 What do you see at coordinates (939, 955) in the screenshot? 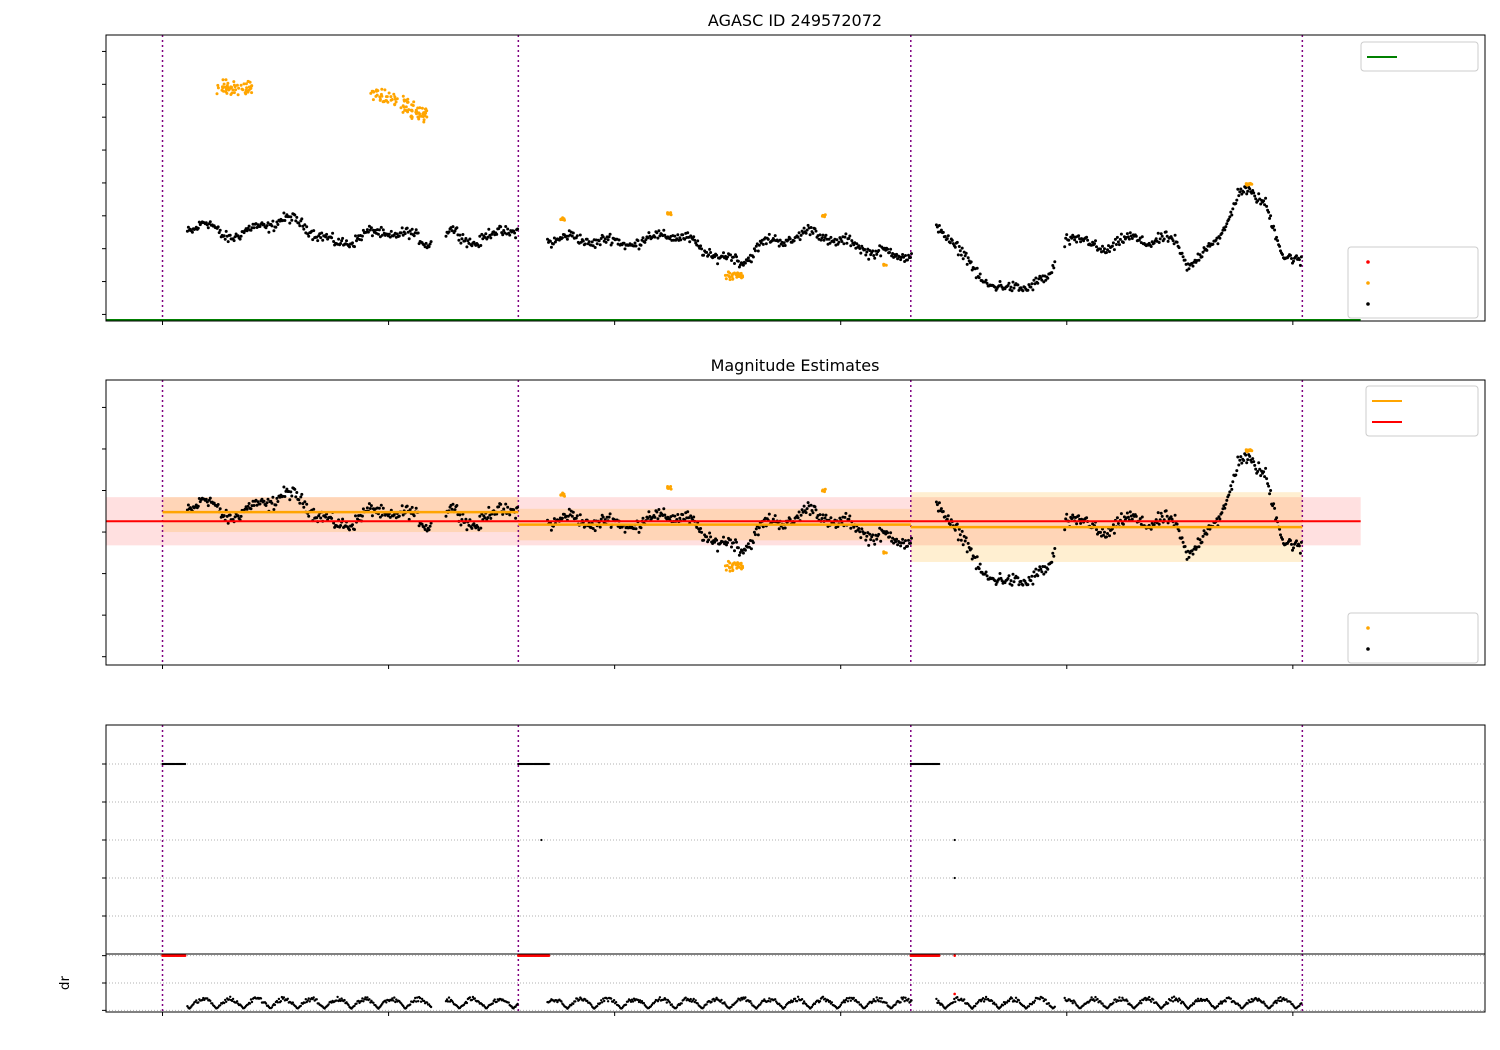
I see `dr-not-ok-point` at bounding box center [939, 955].